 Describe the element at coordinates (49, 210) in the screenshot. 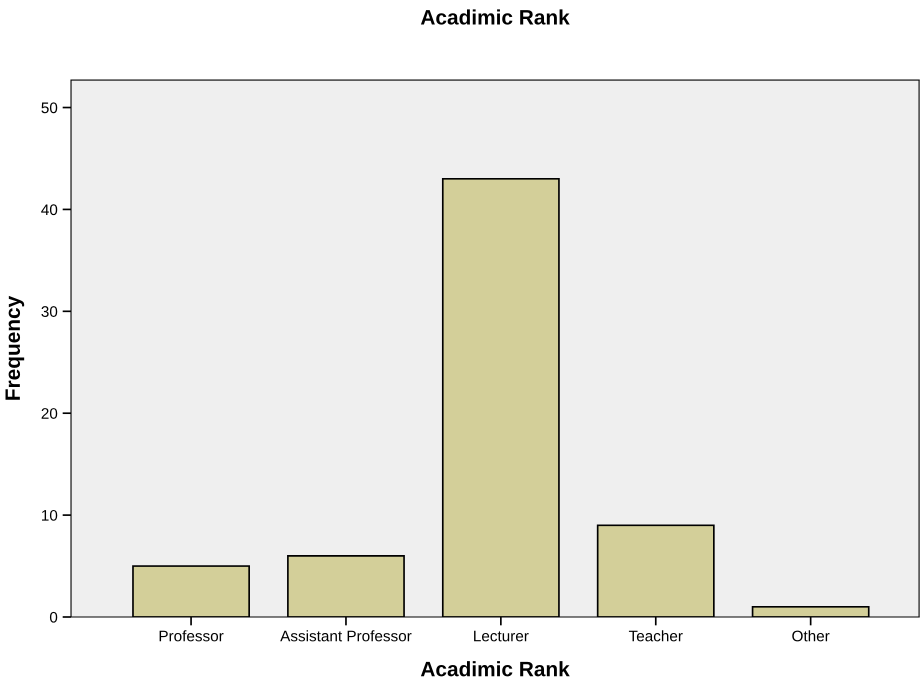

I see `y-tick-label: 40` at that location.